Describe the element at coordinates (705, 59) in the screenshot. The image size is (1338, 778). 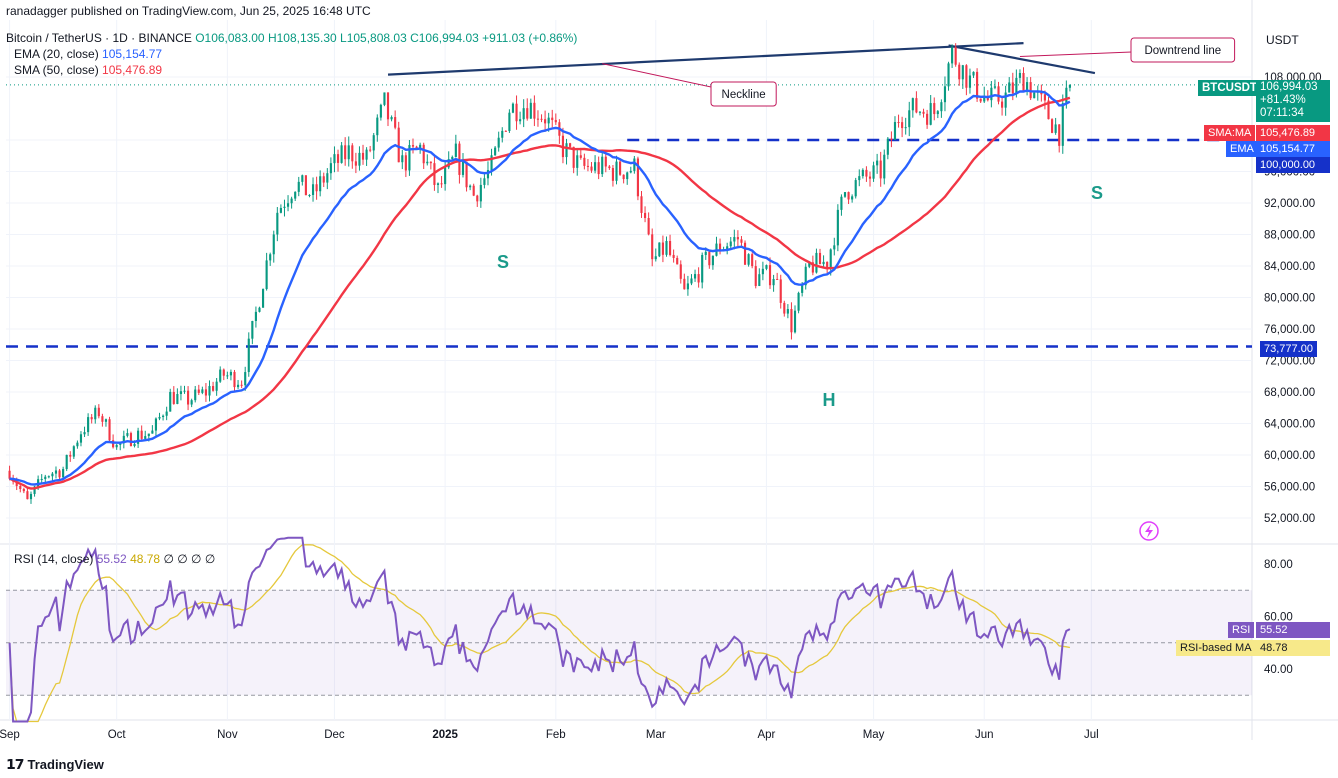
I see `neckline` at that location.